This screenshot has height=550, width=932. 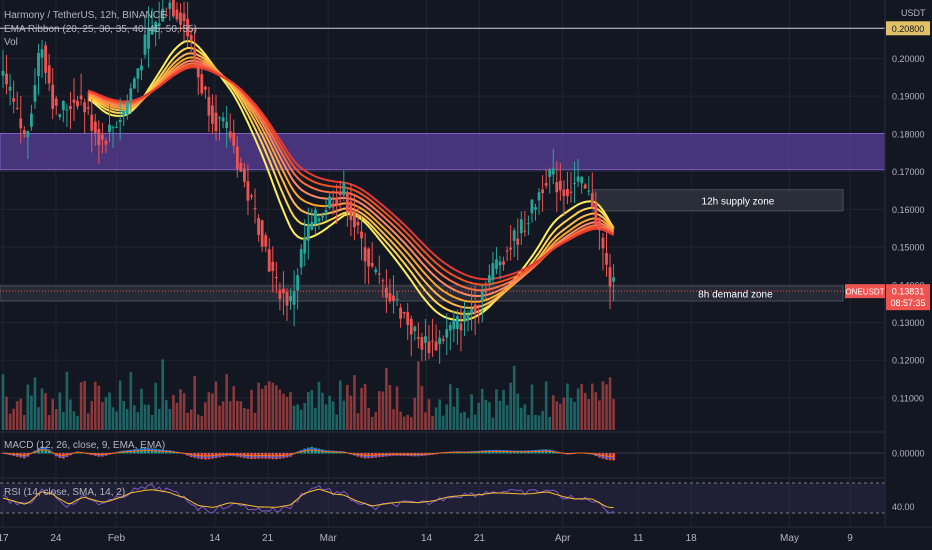 What do you see at coordinates (11, 42) in the screenshot?
I see `volume-legend: Vol` at bounding box center [11, 42].